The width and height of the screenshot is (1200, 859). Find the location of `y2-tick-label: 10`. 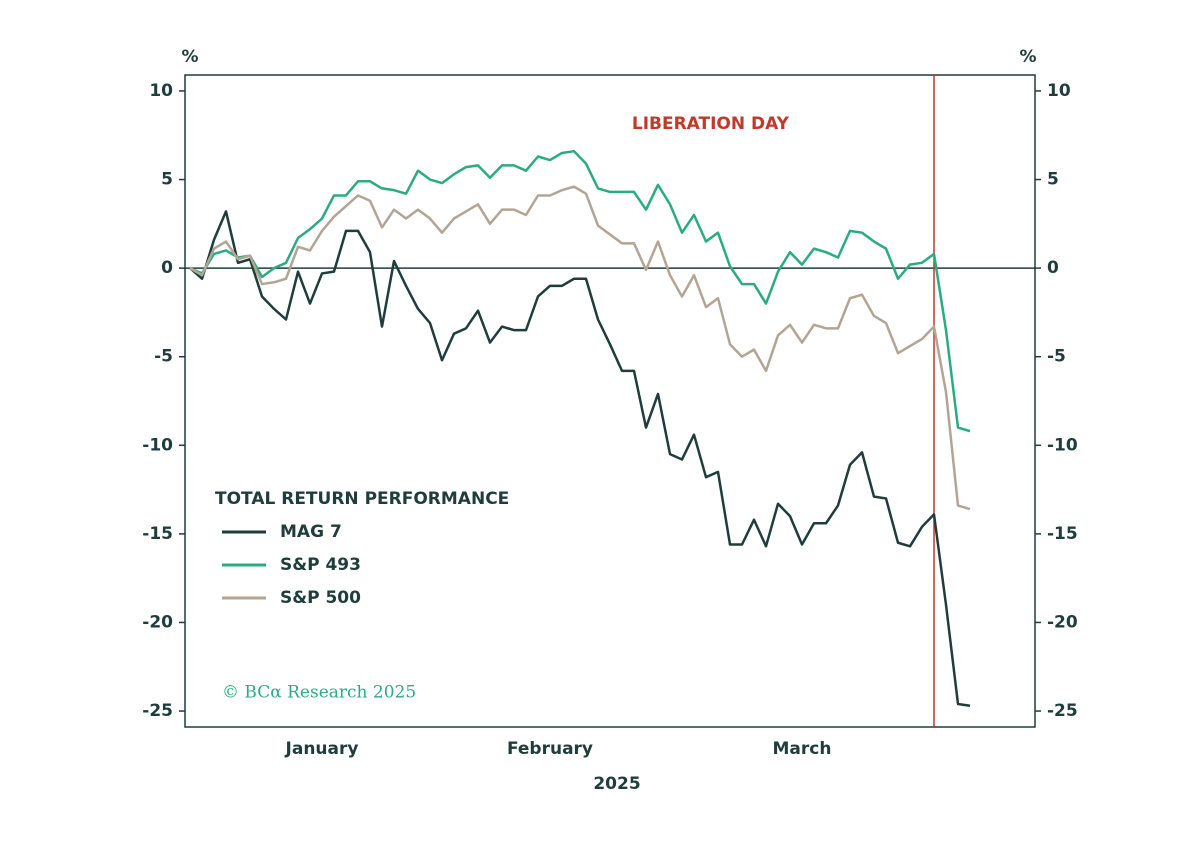

y2-tick-label: 10 is located at coordinates (1059, 91).